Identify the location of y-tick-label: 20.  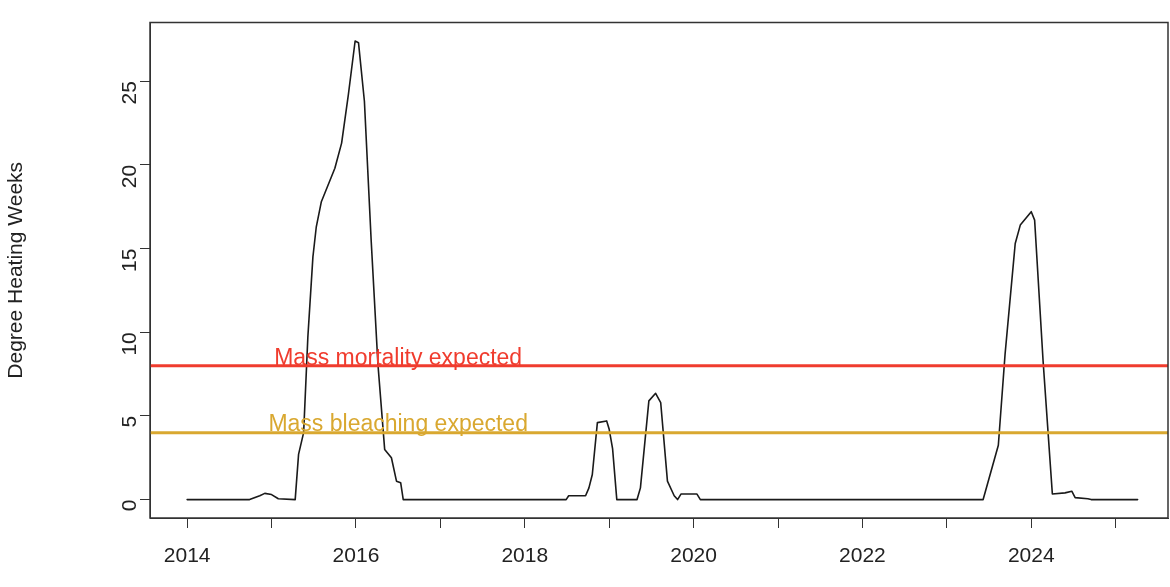
(128, 176).